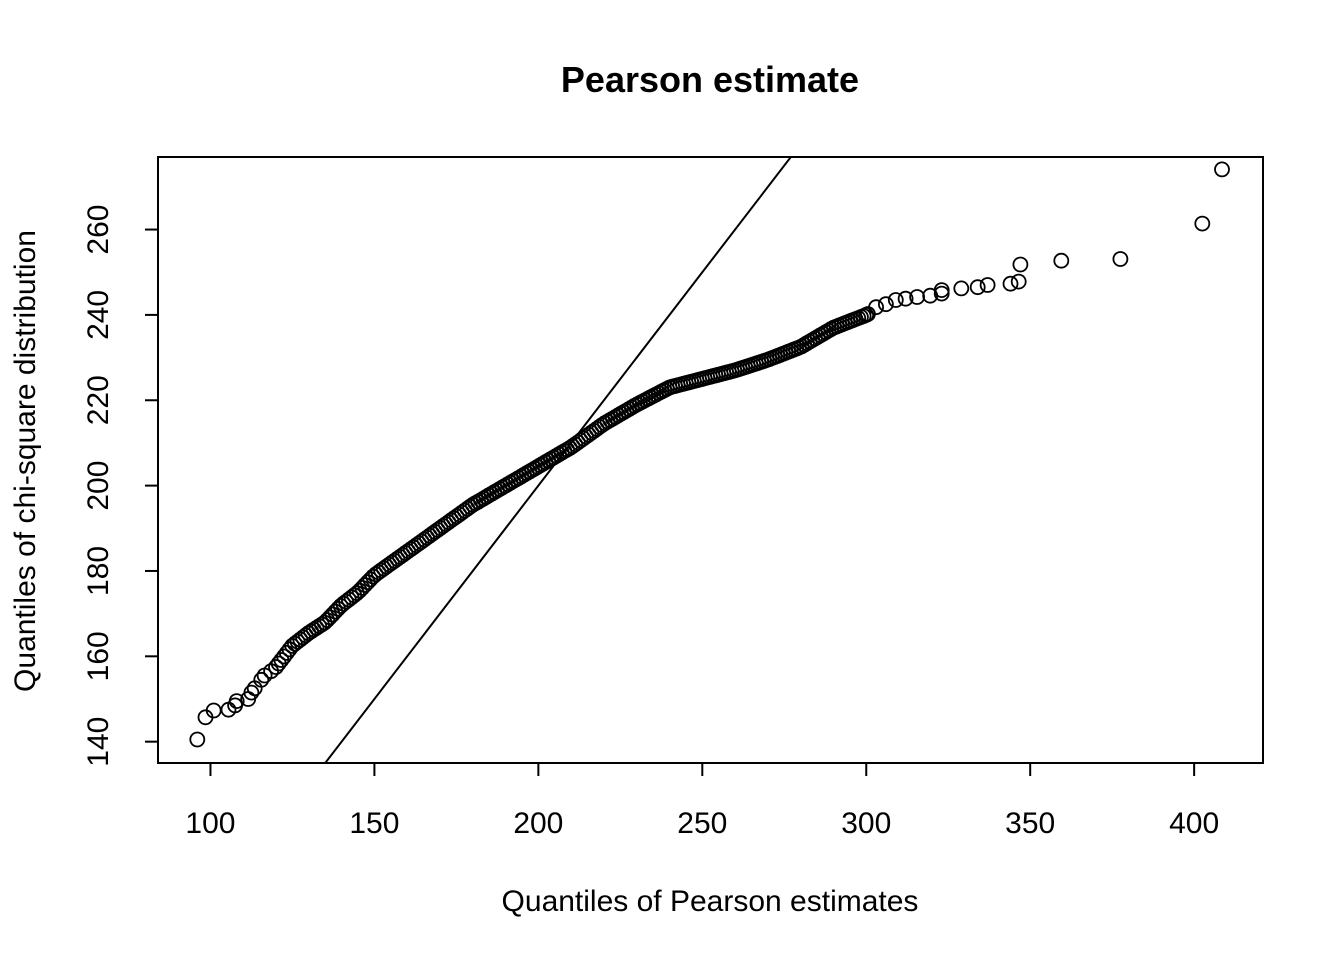 The width and height of the screenshot is (1344, 965). I want to click on x-axis: 100 150 200 250 300 350 400, so click(702, 801).